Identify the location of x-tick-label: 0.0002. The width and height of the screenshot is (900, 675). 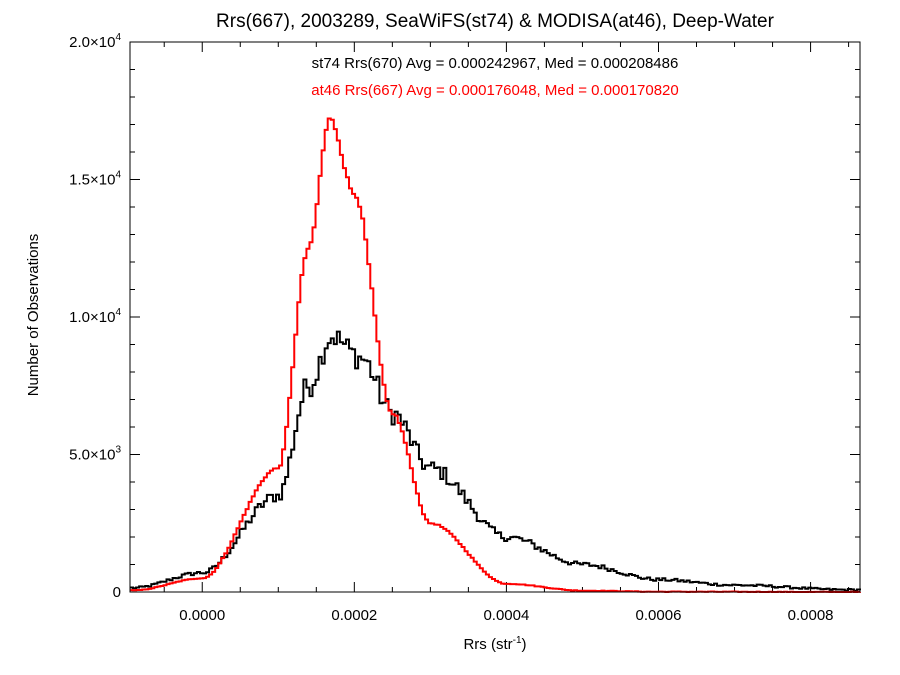
(354, 615).